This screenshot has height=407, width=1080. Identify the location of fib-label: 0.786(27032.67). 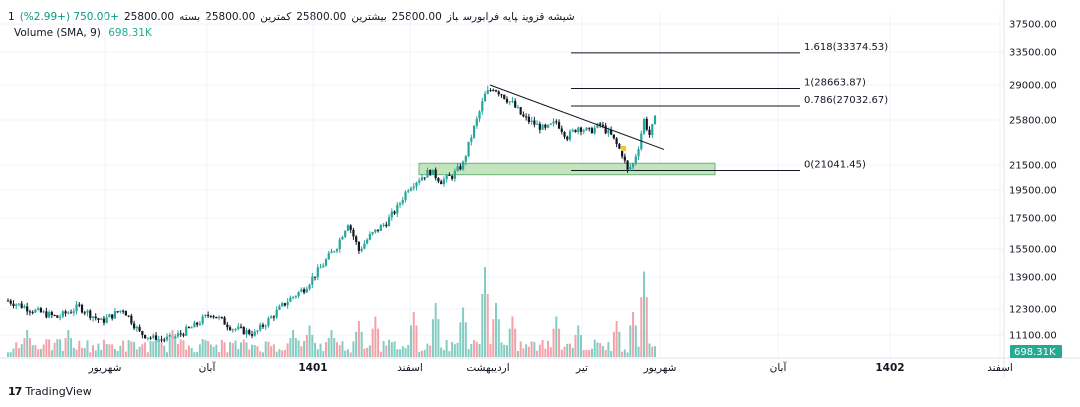
(846, 100).